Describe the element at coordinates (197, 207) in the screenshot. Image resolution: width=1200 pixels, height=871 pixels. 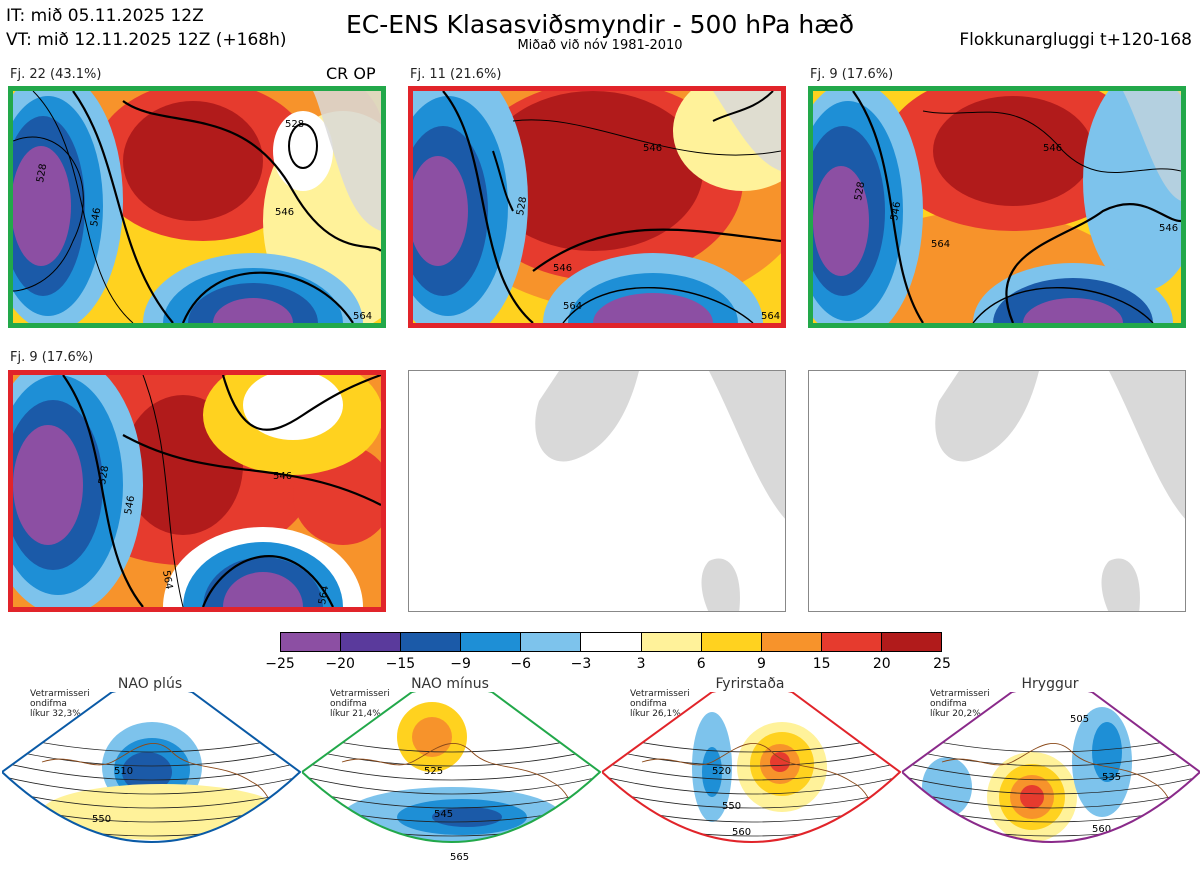
I see `cluster-map-1: 528 546 546 528 564` at that location.